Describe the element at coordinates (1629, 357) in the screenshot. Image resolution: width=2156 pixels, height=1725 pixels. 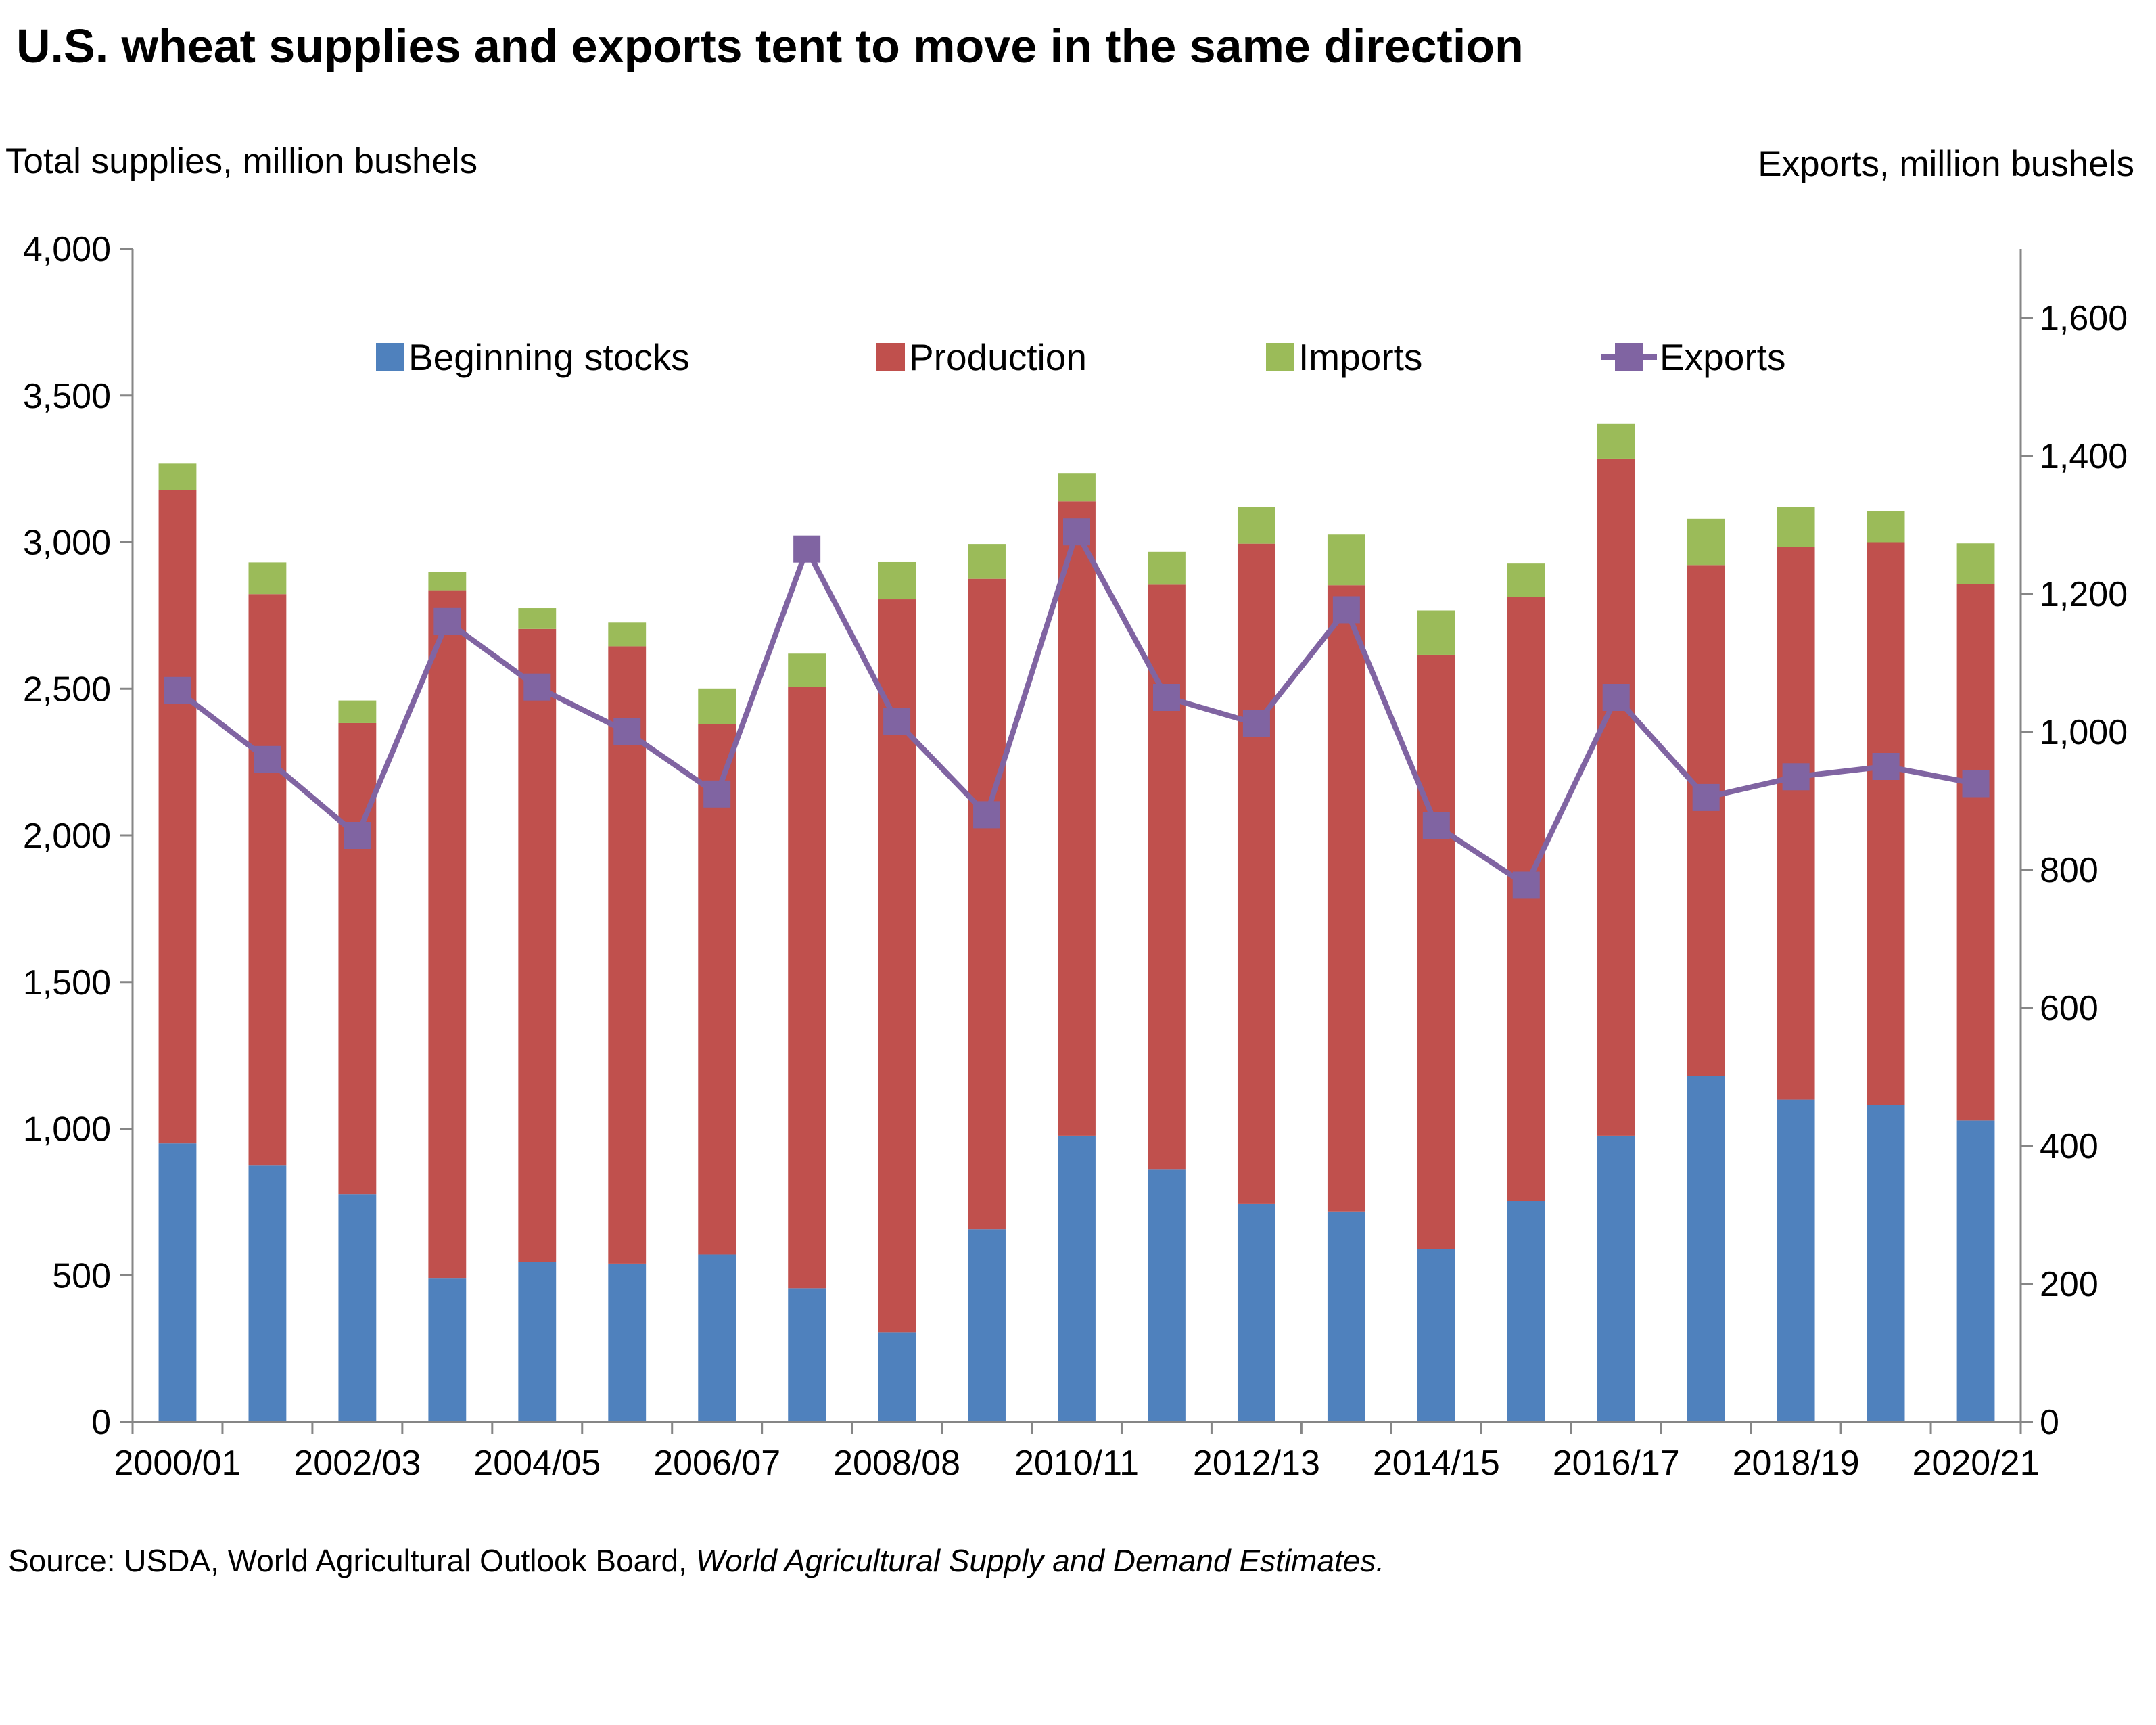
I see `legend-swatch-exports` at that location.